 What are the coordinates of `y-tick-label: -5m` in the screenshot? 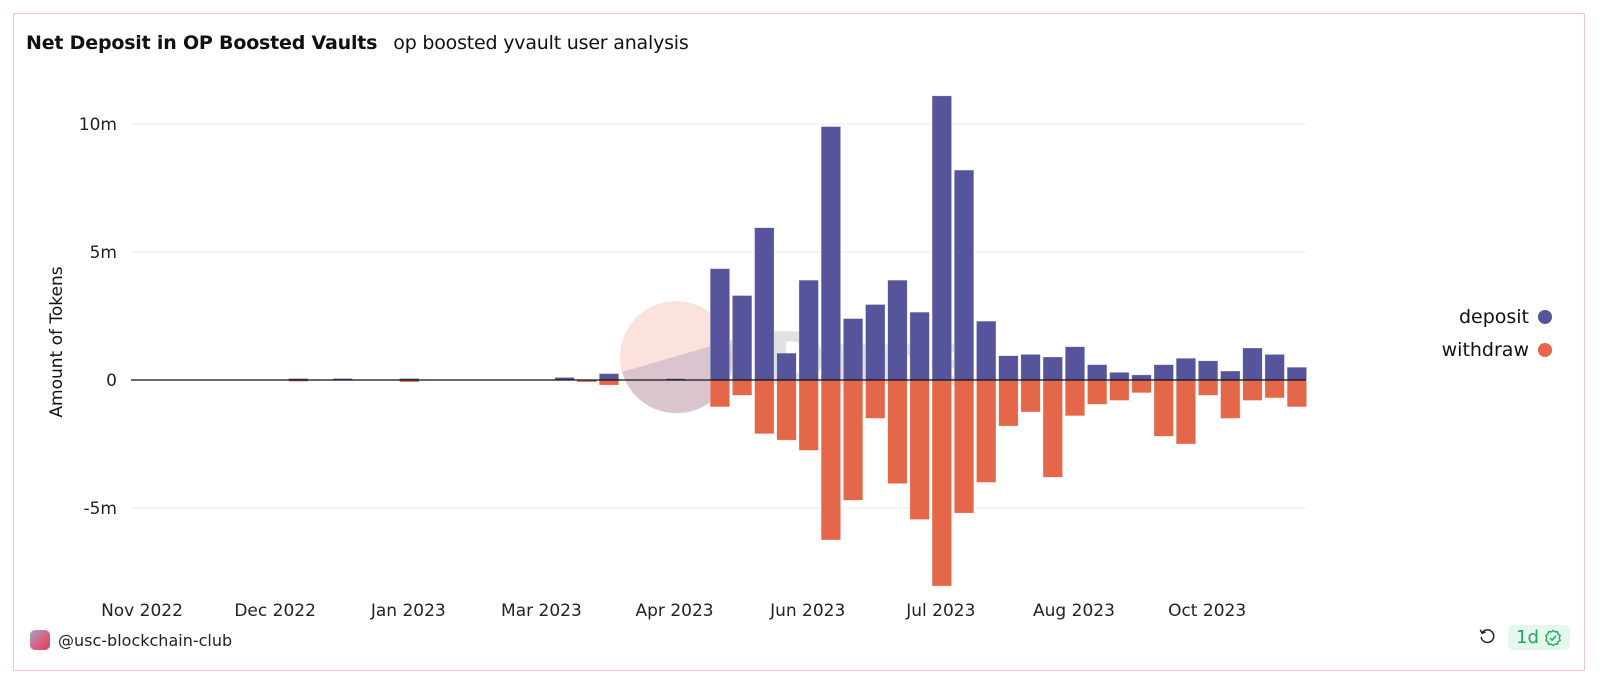 It's located at (100, 509).